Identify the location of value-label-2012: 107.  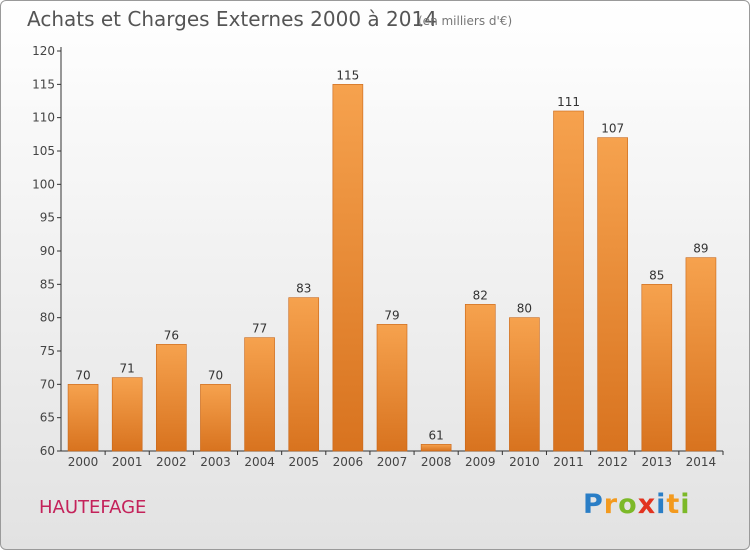
(612, 129).